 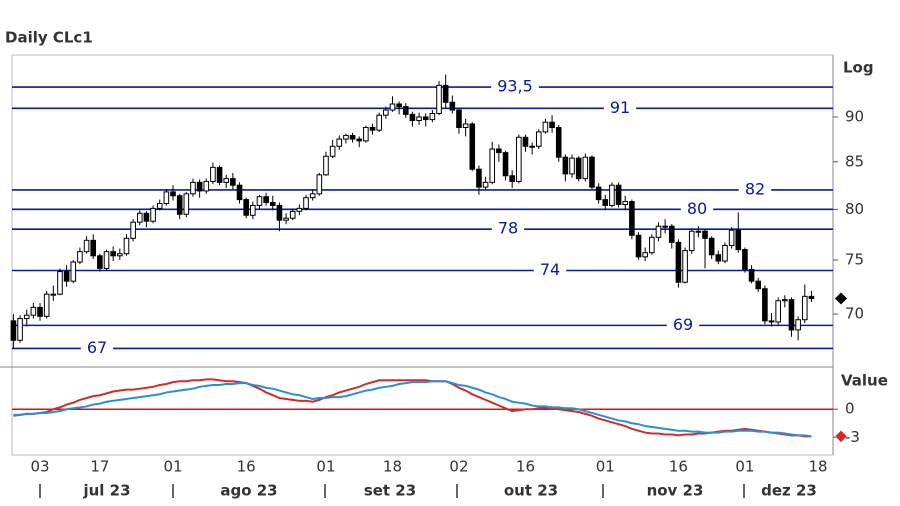 What do you see at coordinates (852, 437) in the screenshot?
I see `y-tick-label: -3` at bounding box center [852, 437].